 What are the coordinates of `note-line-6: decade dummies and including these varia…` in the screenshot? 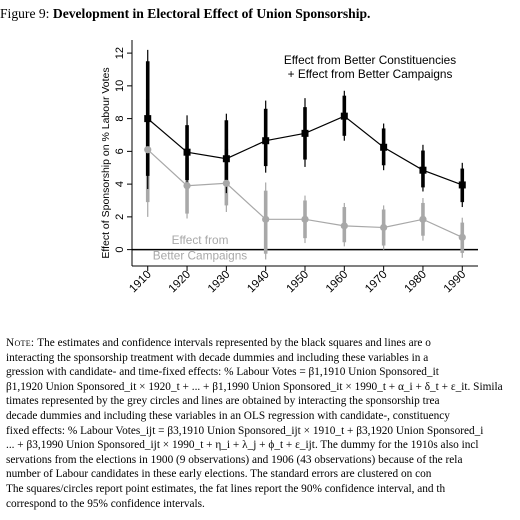 It's located at (228, 415).